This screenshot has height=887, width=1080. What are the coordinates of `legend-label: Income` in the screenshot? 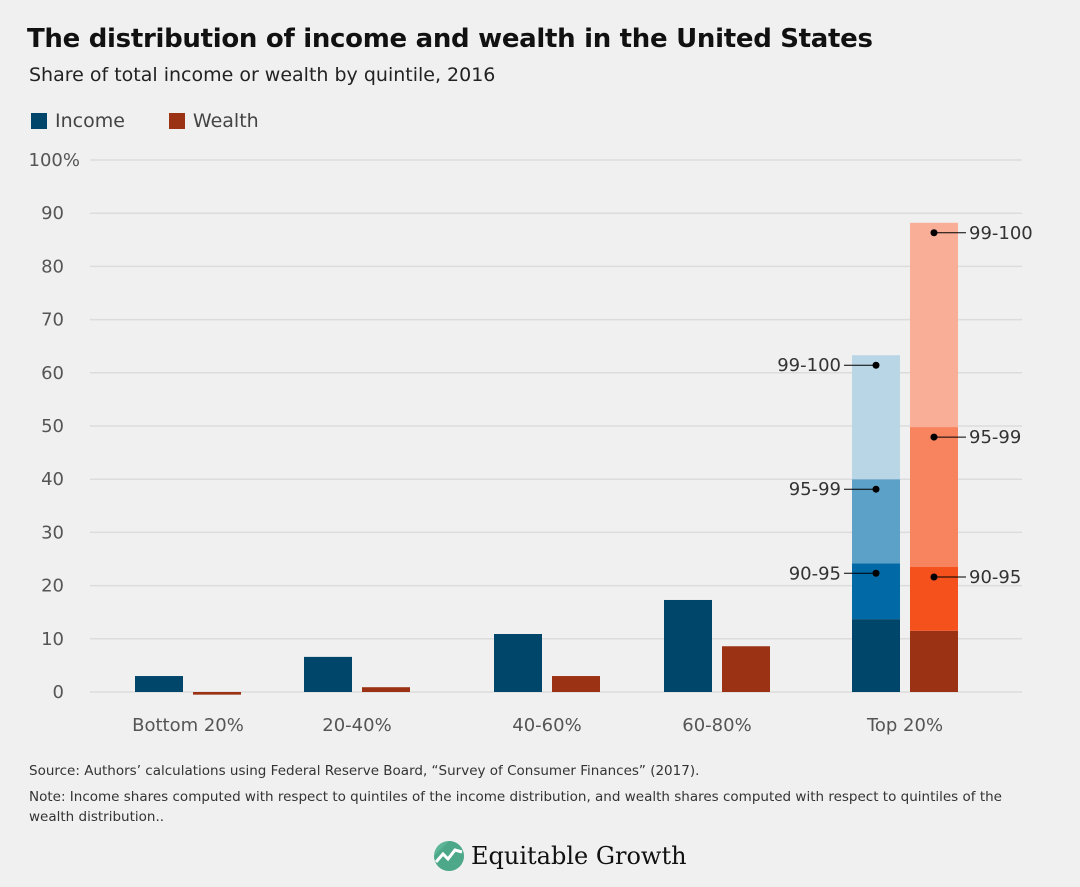 It's located at (90, 121).